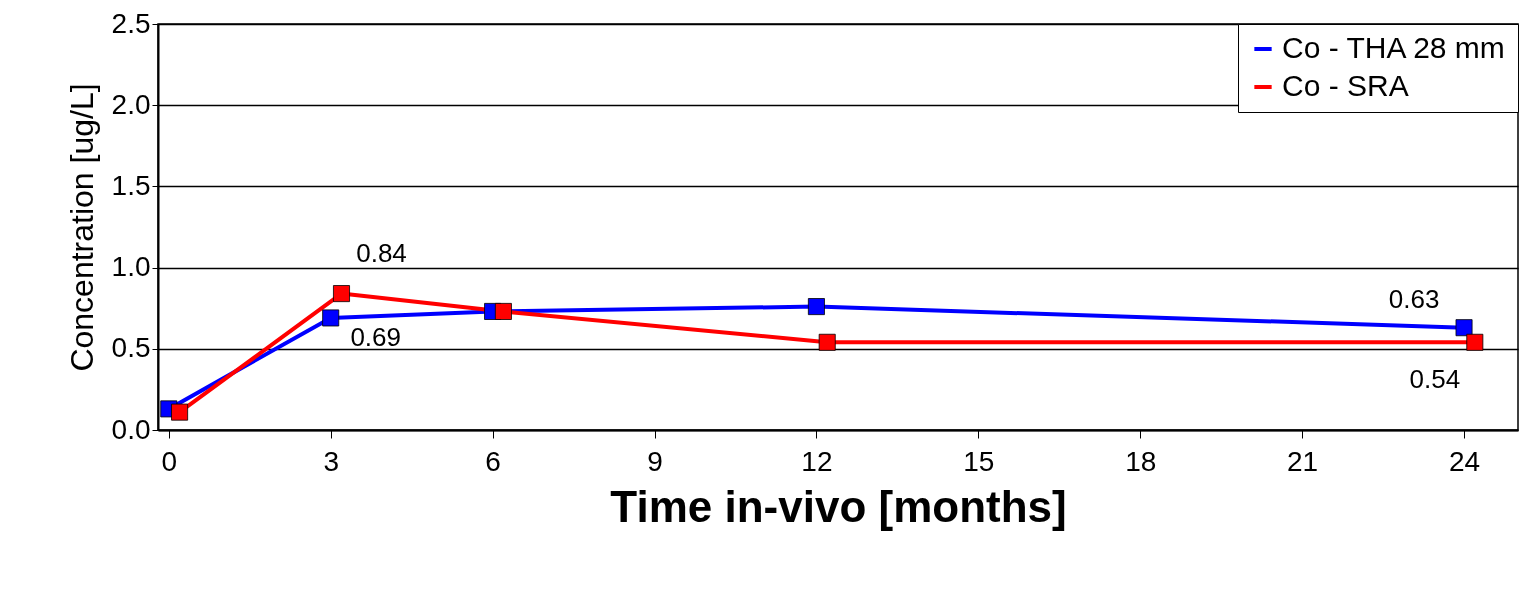  What do you see at coordinates (1141, 461) in the screenshot?
I see `x-tick-label: 18` at bounding box center [1141, 461].